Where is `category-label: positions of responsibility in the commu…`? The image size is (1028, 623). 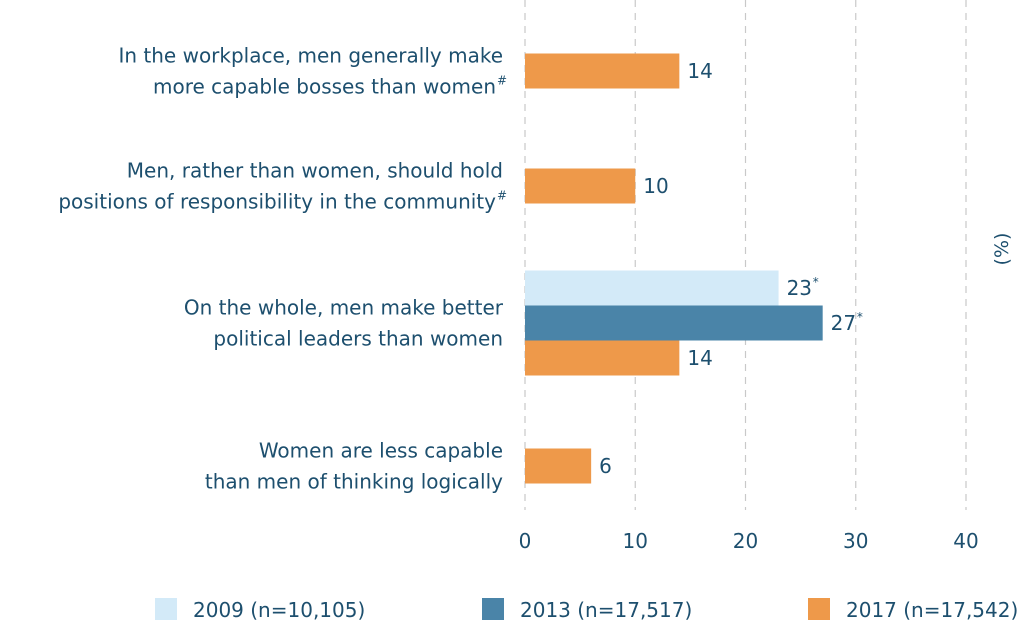
category-label: positions of responsibility in the commu… is located at coordinates (277, 202).